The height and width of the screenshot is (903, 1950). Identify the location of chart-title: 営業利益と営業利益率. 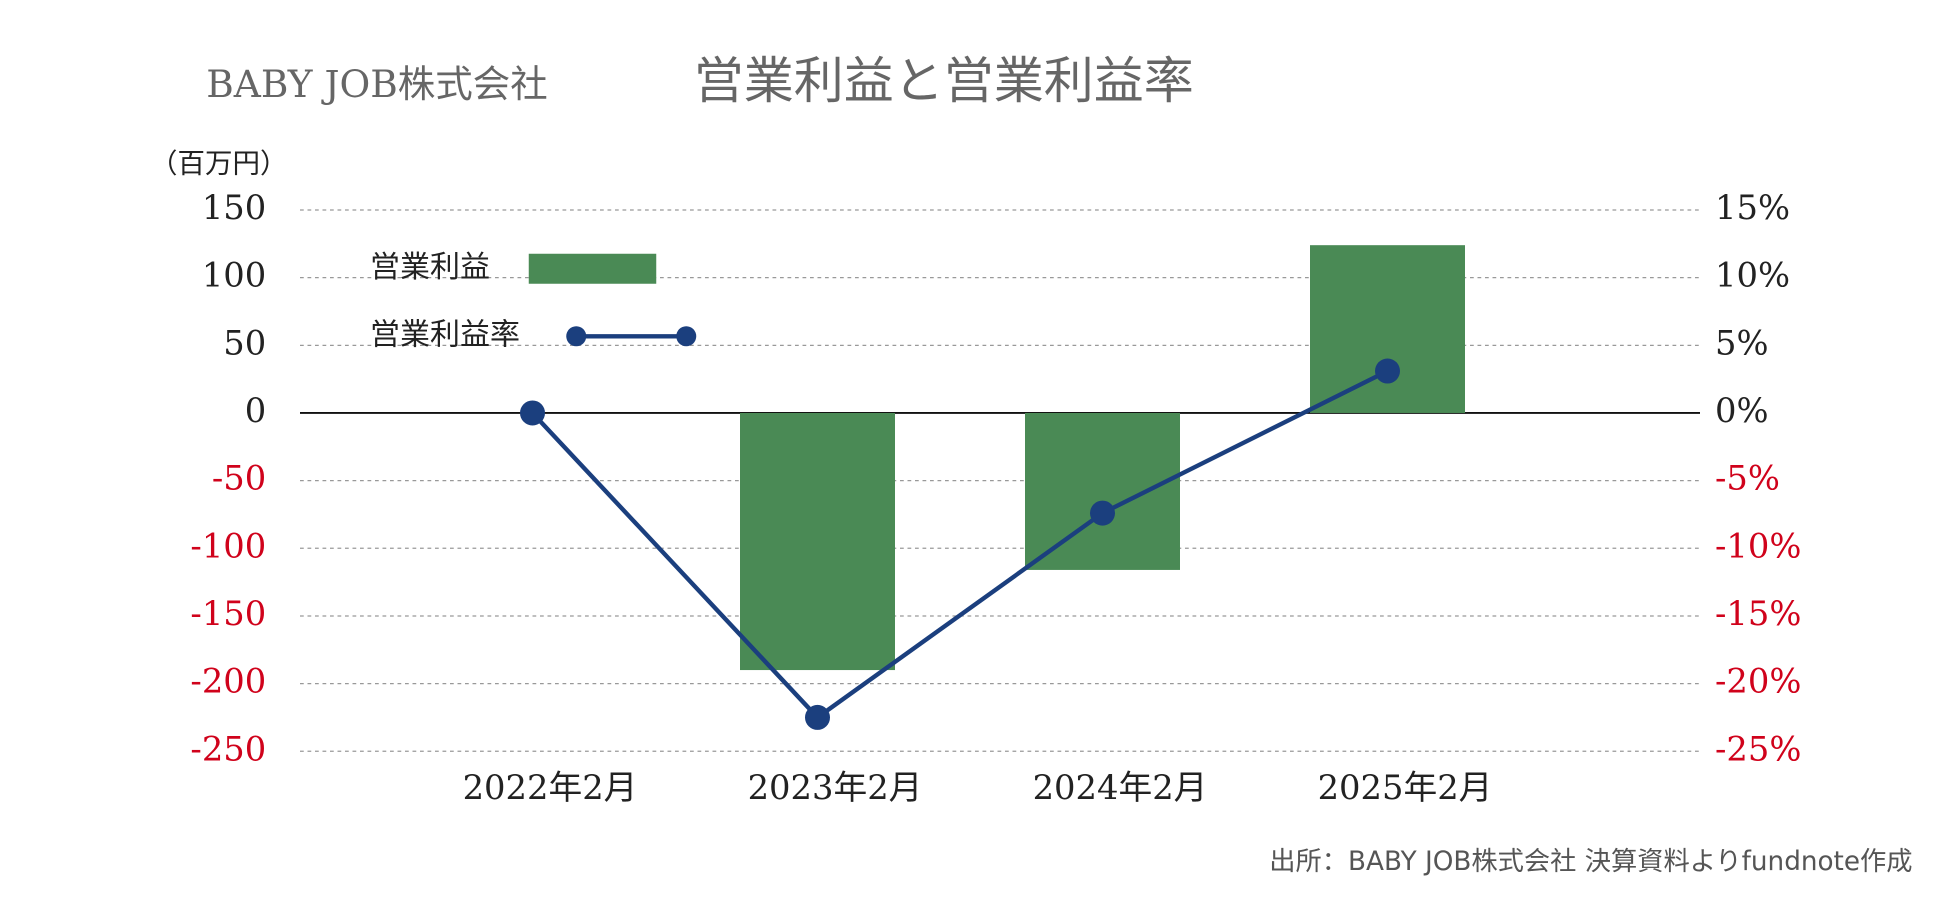
(944, 81).